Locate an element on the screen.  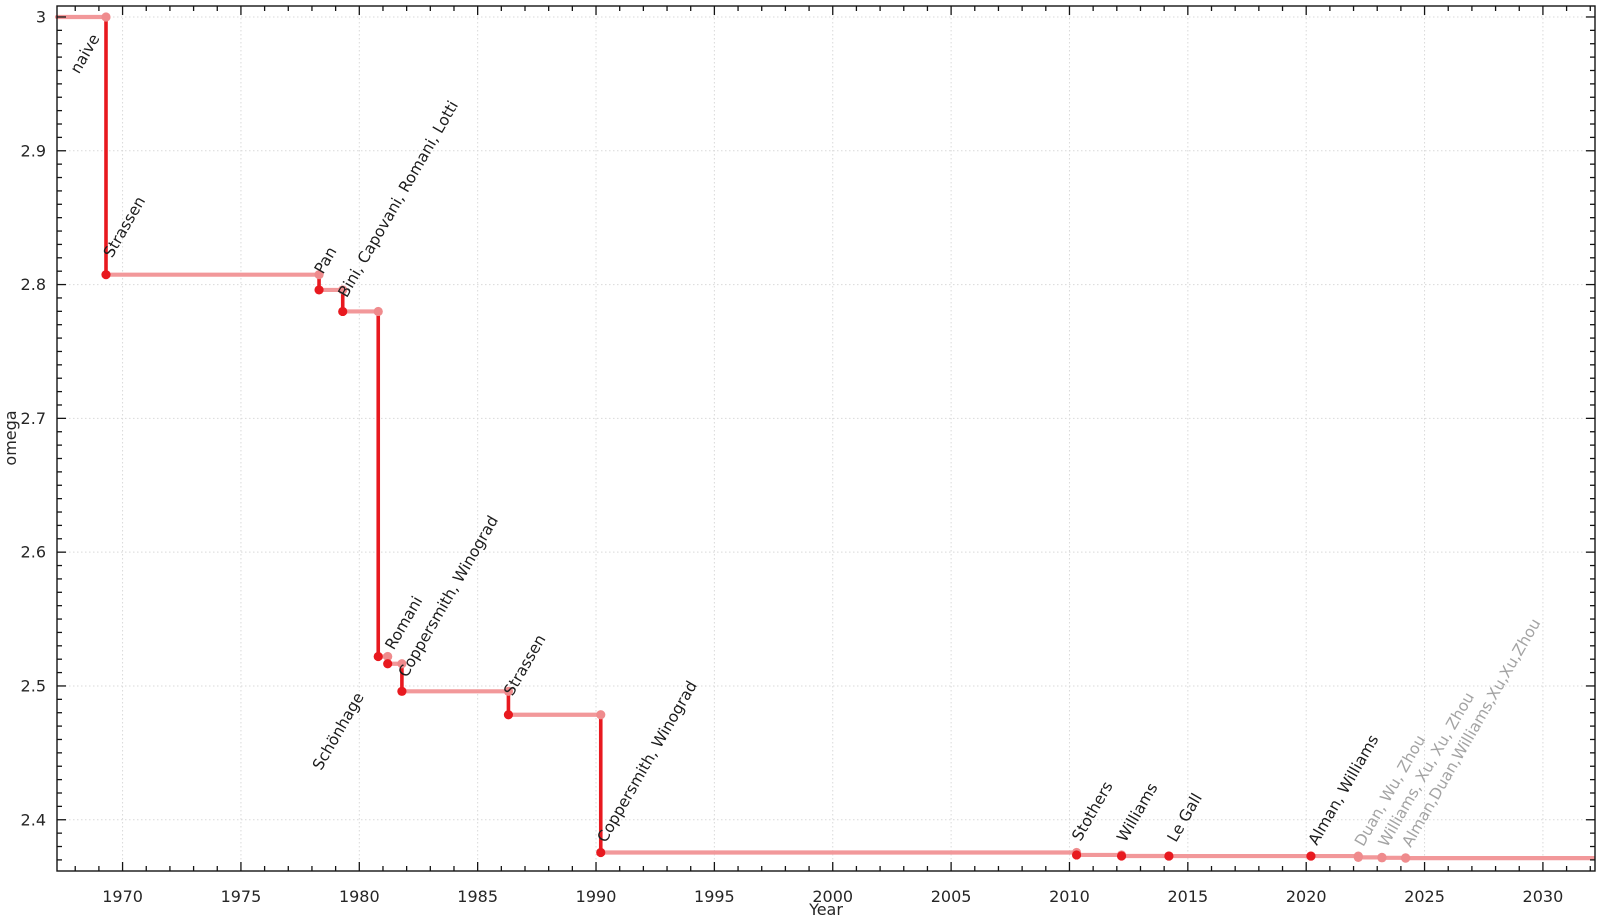
x-tick-label: 2030 is located at coordinates (1543, 896).